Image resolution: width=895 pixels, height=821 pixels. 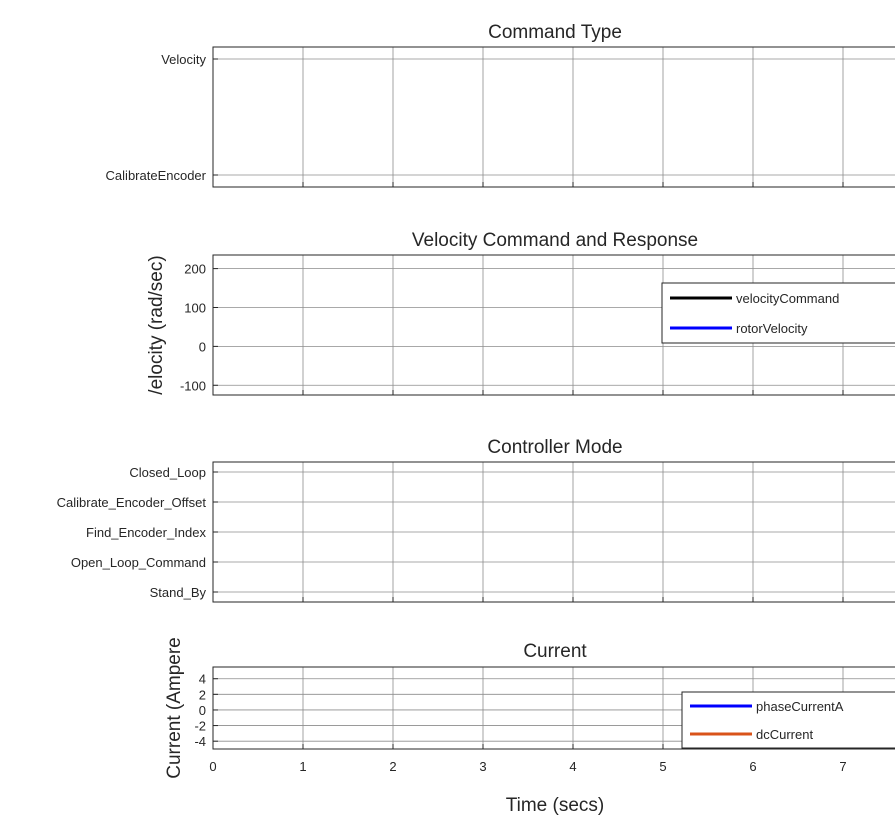 I want to click on y-tick-label: -100, so click(x=193, y=385).